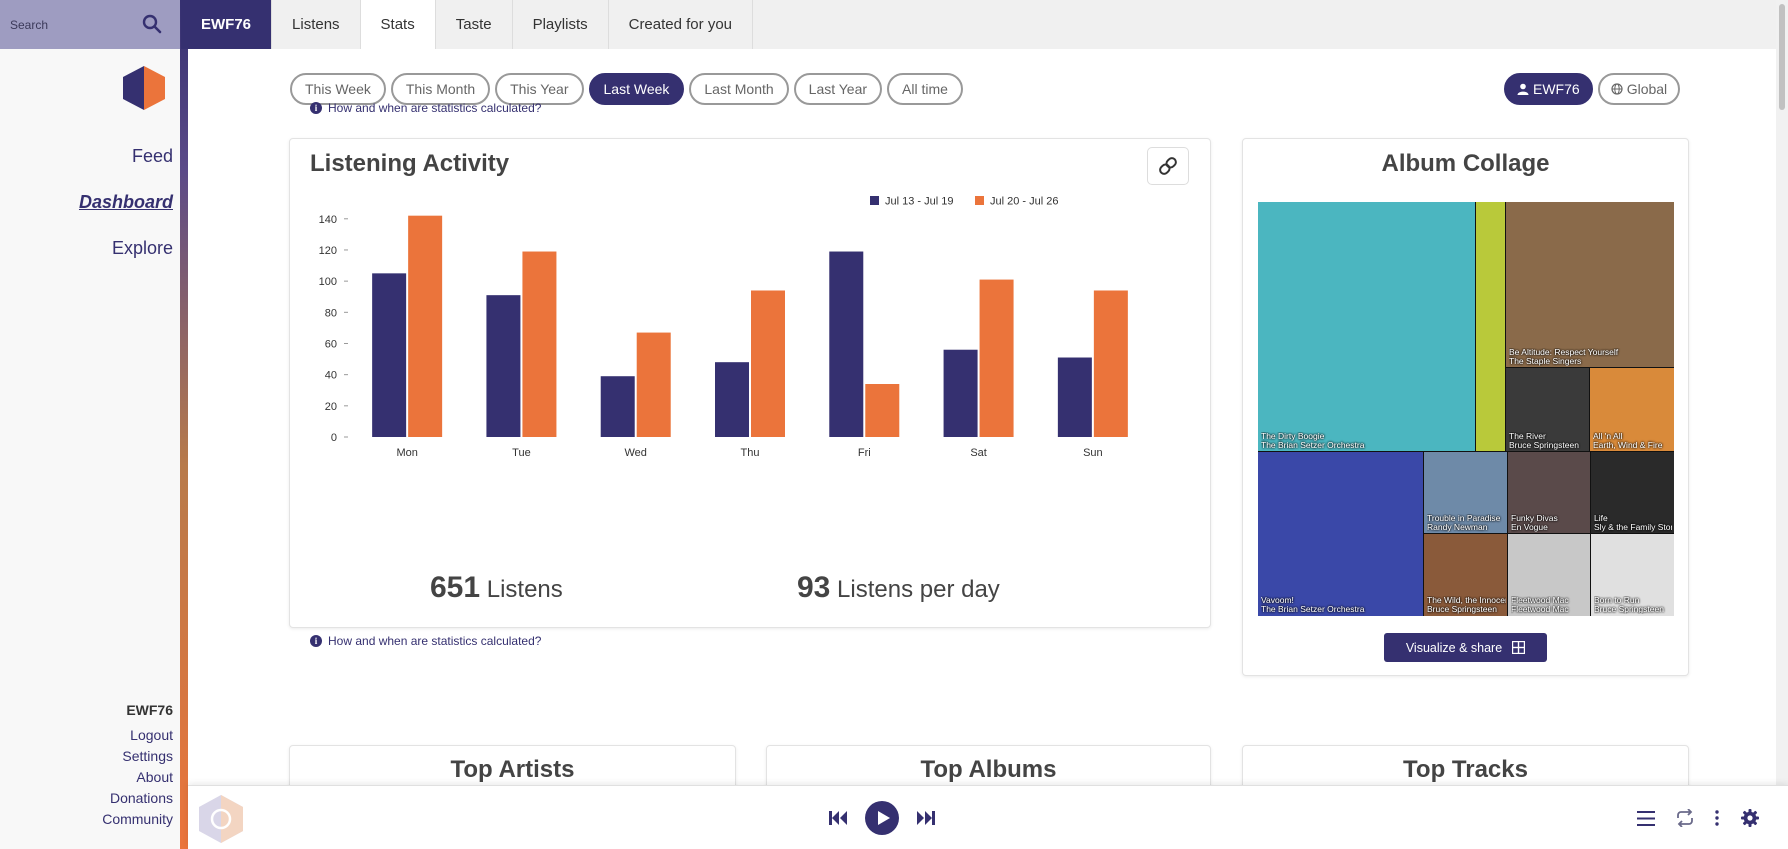  I want to click on y-tick-label: 40, so click(331, 376).